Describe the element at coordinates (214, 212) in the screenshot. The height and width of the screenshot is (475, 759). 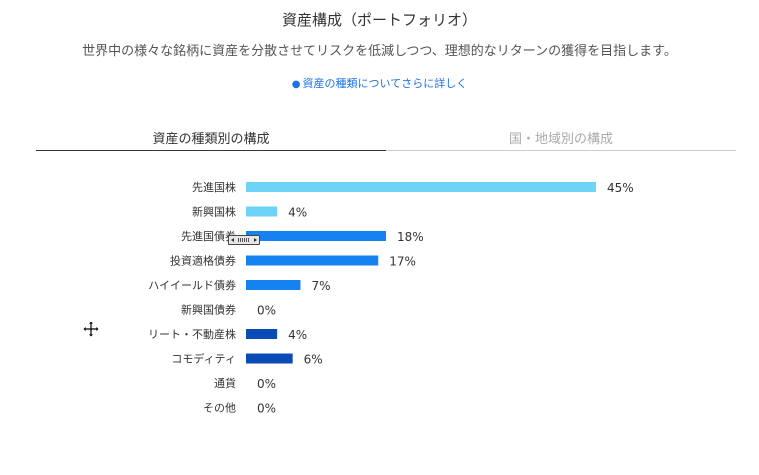
I see `category-label: 新興国株` at that location.